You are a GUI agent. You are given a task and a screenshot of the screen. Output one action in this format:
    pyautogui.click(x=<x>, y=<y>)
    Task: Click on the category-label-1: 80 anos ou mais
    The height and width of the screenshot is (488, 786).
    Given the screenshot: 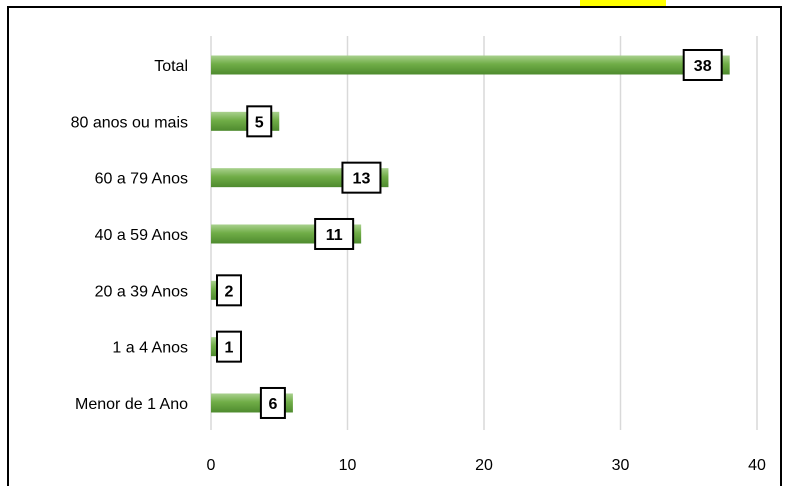 What is the action you would take?
    pyautogui.click(x=129, y=122)
    